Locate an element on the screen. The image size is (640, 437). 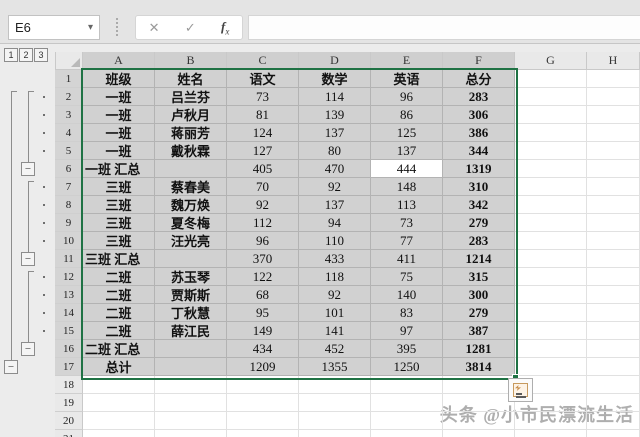
cell-E17: 1250 is located at coordinates (407, 367).